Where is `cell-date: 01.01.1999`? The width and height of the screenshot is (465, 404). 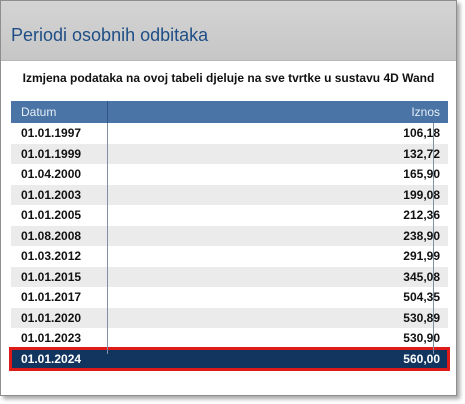
cell-date: 01.01.1999 is located at coordinates (51, 153).